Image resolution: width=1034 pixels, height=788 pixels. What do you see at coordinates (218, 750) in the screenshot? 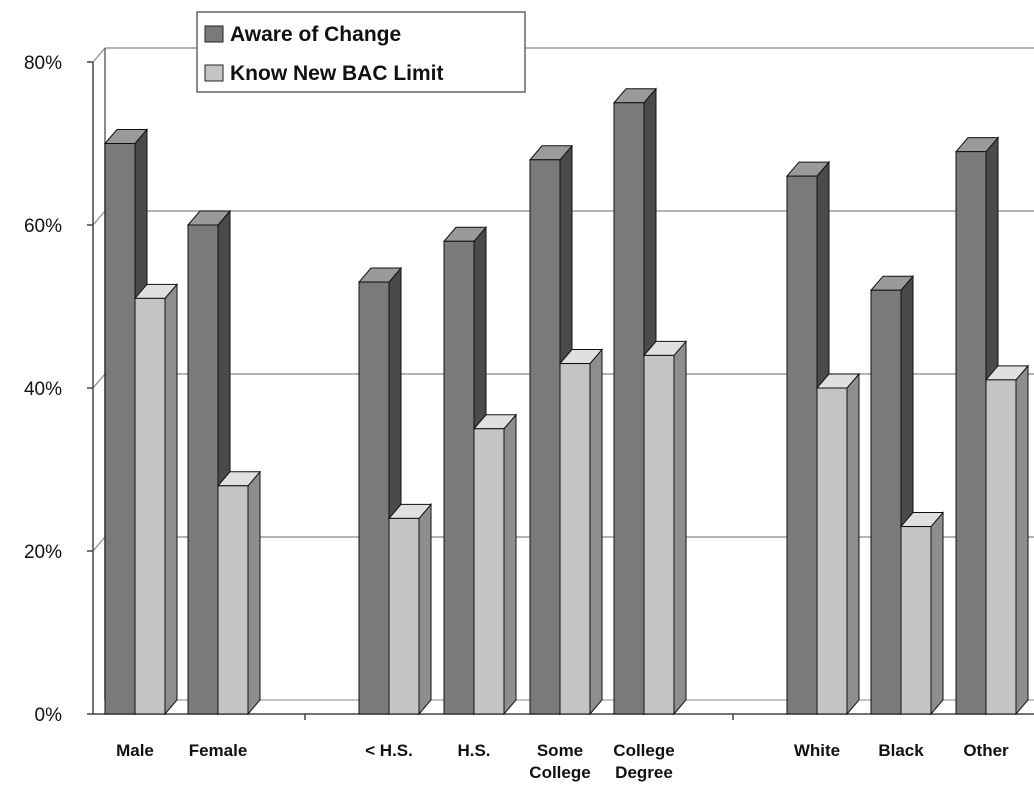
I see `x-category-label: Female` at bounding box center [218, 750].